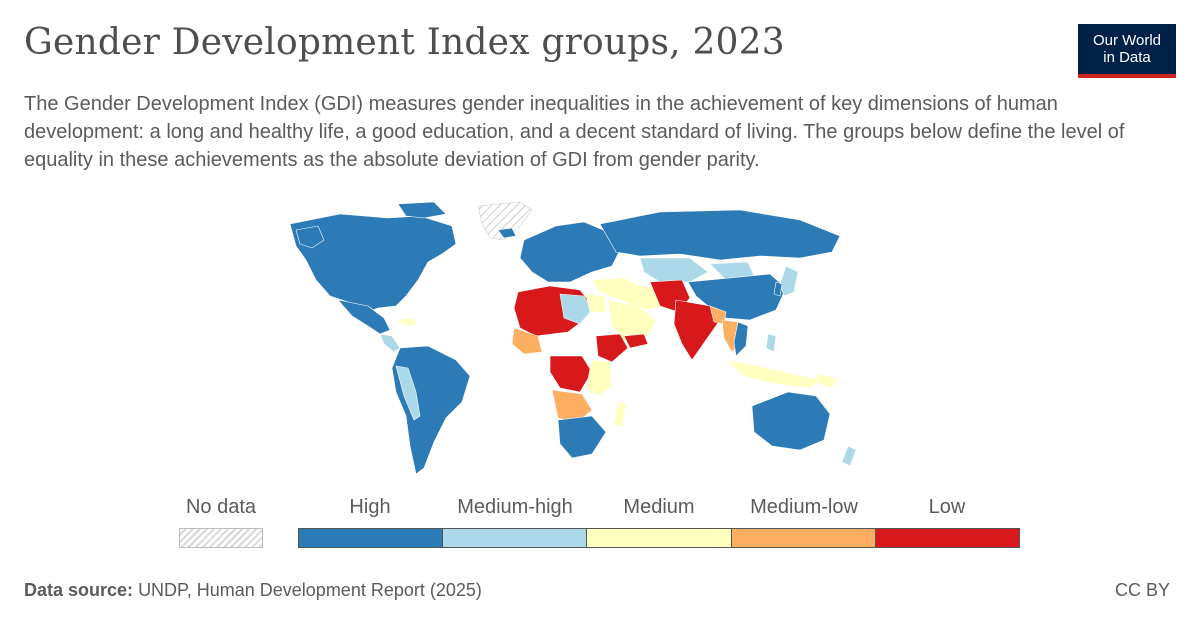 Image resolution: width=1200 pixels, height=627 pixels. Describe the element at coordinates (407, 322) in the screenshot. I see `region-caribbean` at that location.